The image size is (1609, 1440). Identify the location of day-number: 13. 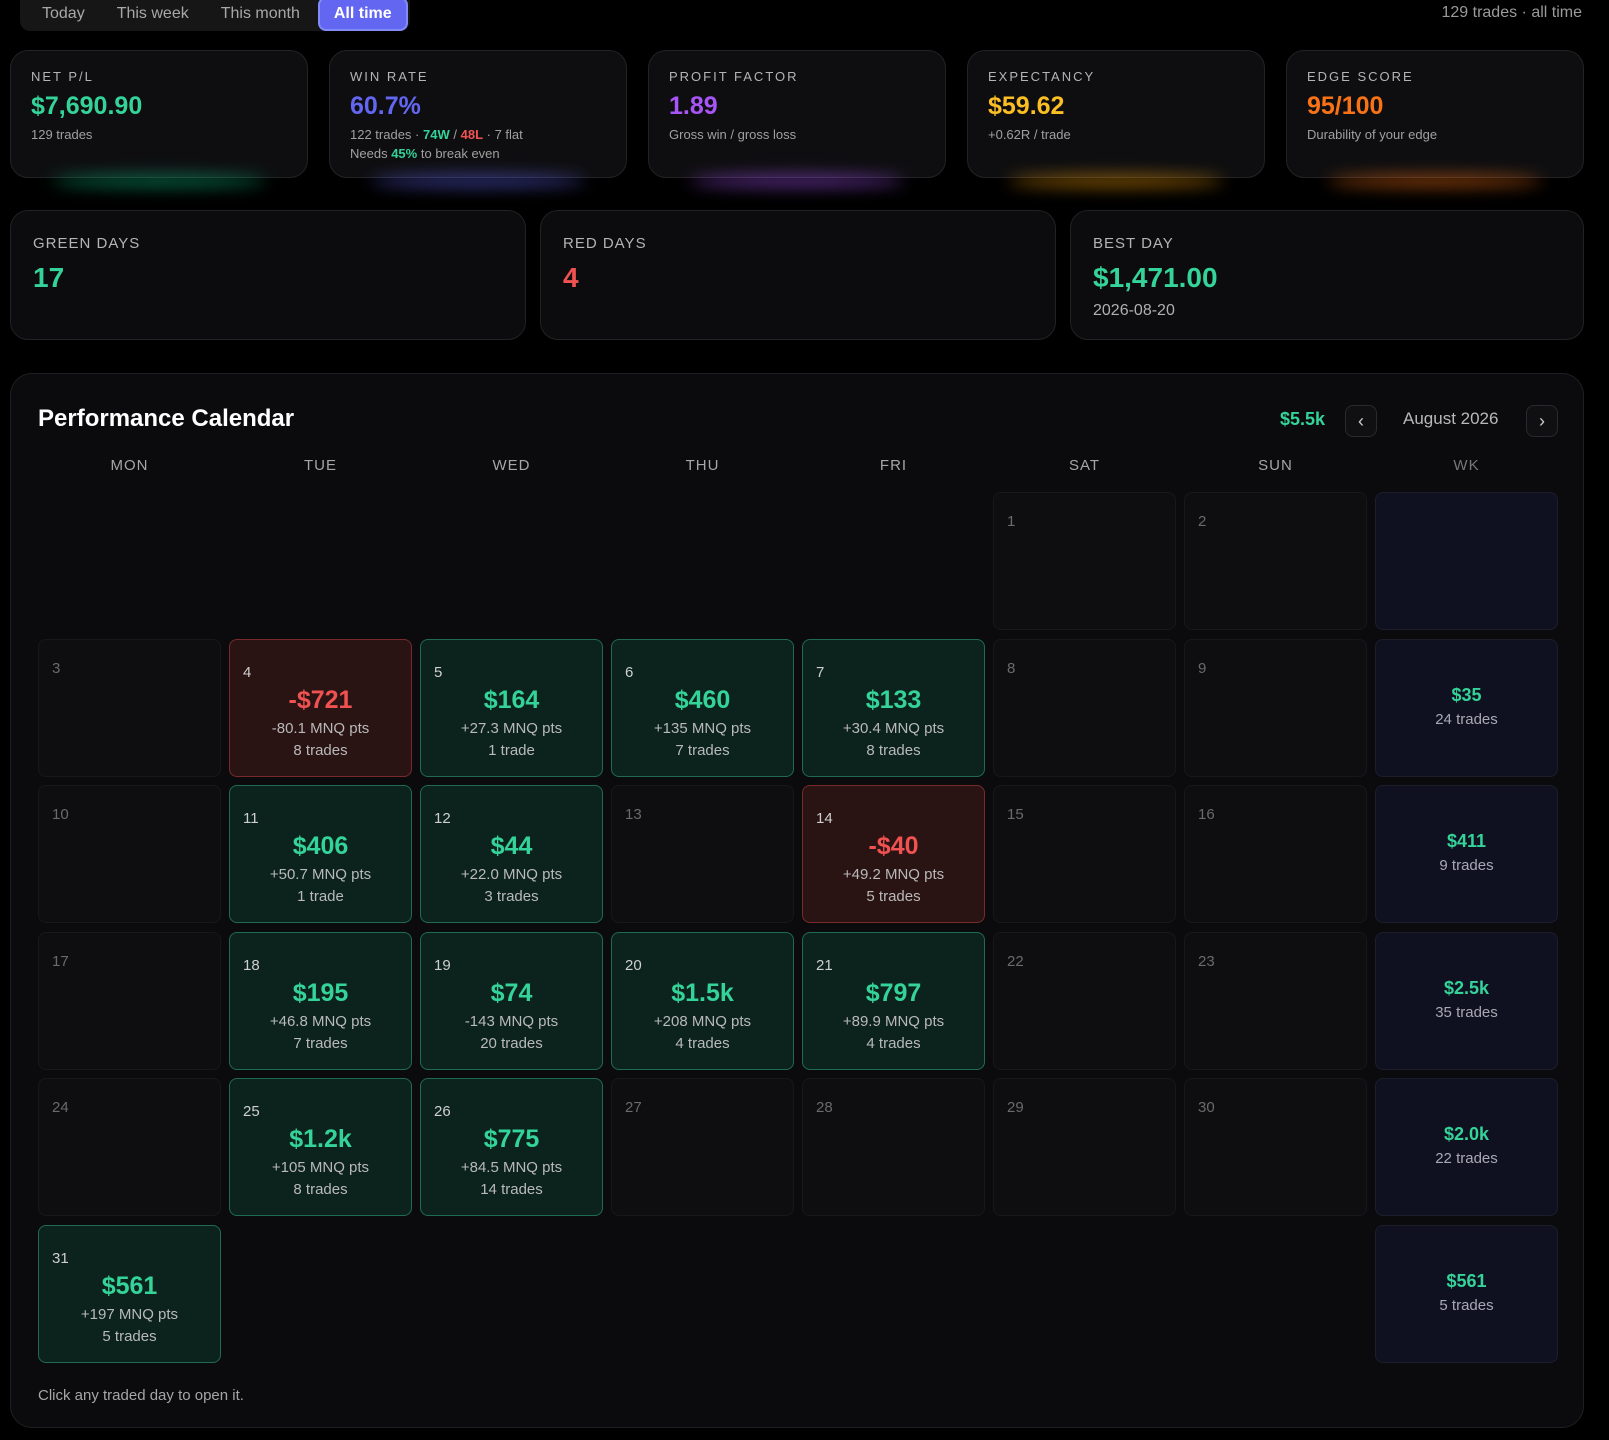
(633, 814).